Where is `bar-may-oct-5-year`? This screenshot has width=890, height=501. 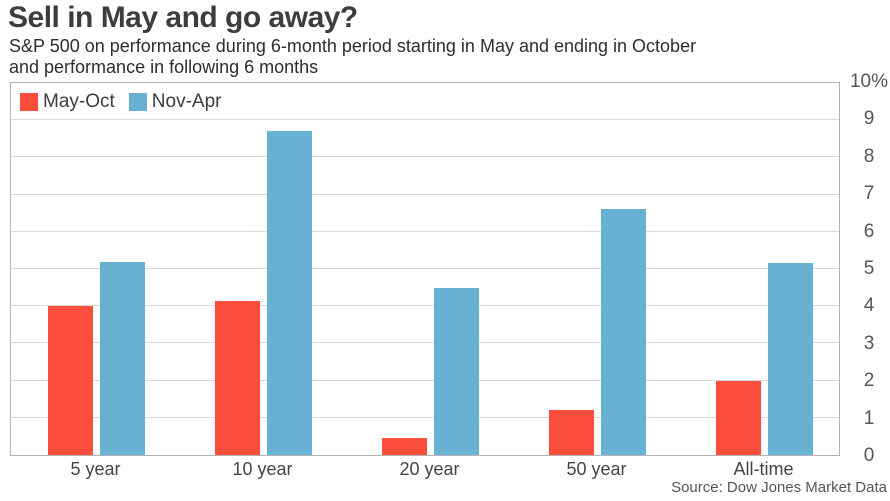
bar-may-oct-5-year is located at coordinates (70, 380).